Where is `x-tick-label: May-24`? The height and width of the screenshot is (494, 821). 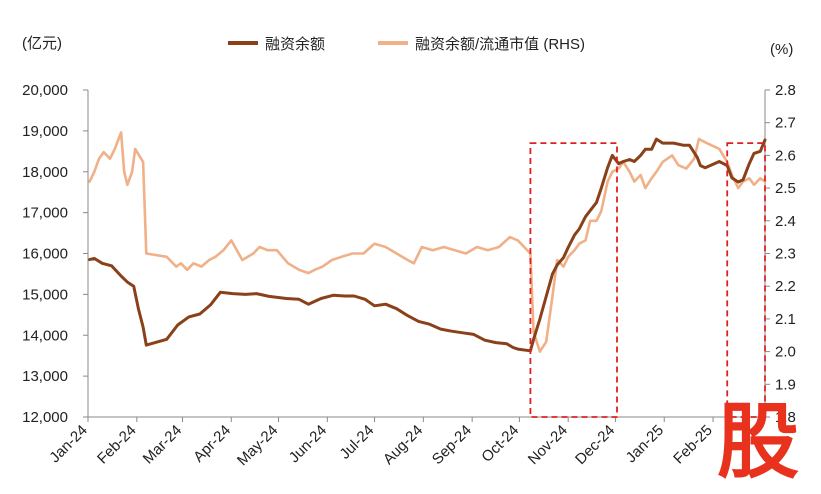 x-tick-label: May-24 is located at coordinates (257, 445).